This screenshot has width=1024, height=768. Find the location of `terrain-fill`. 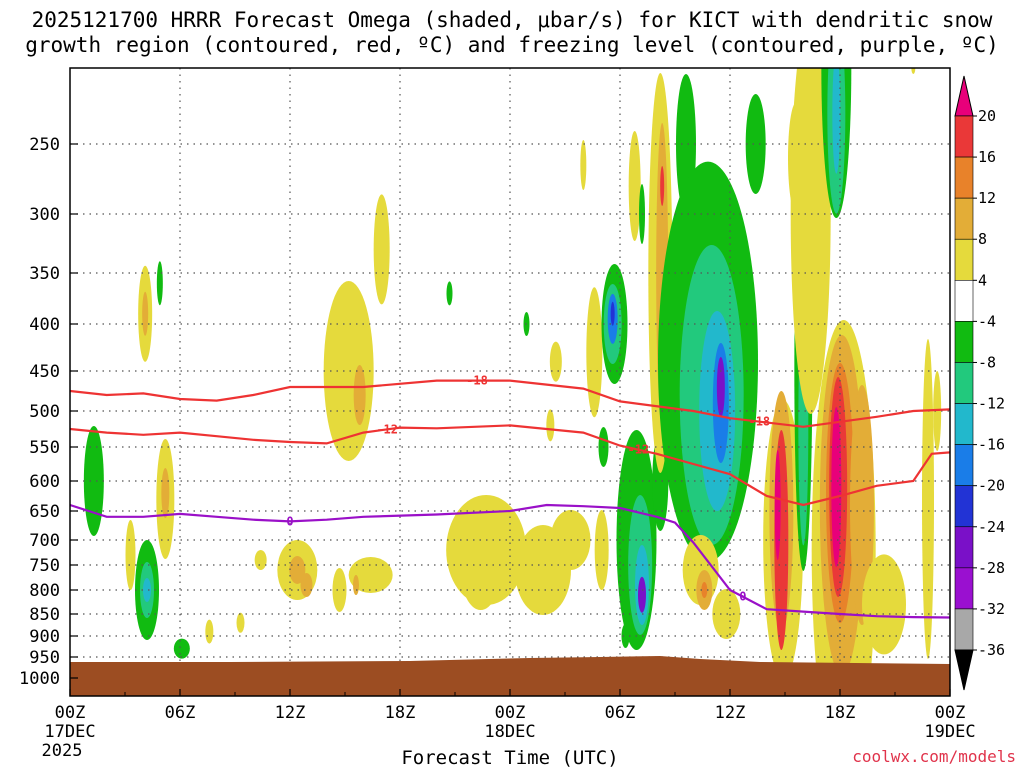

terrain-fill is located at coordinates (510, 676).